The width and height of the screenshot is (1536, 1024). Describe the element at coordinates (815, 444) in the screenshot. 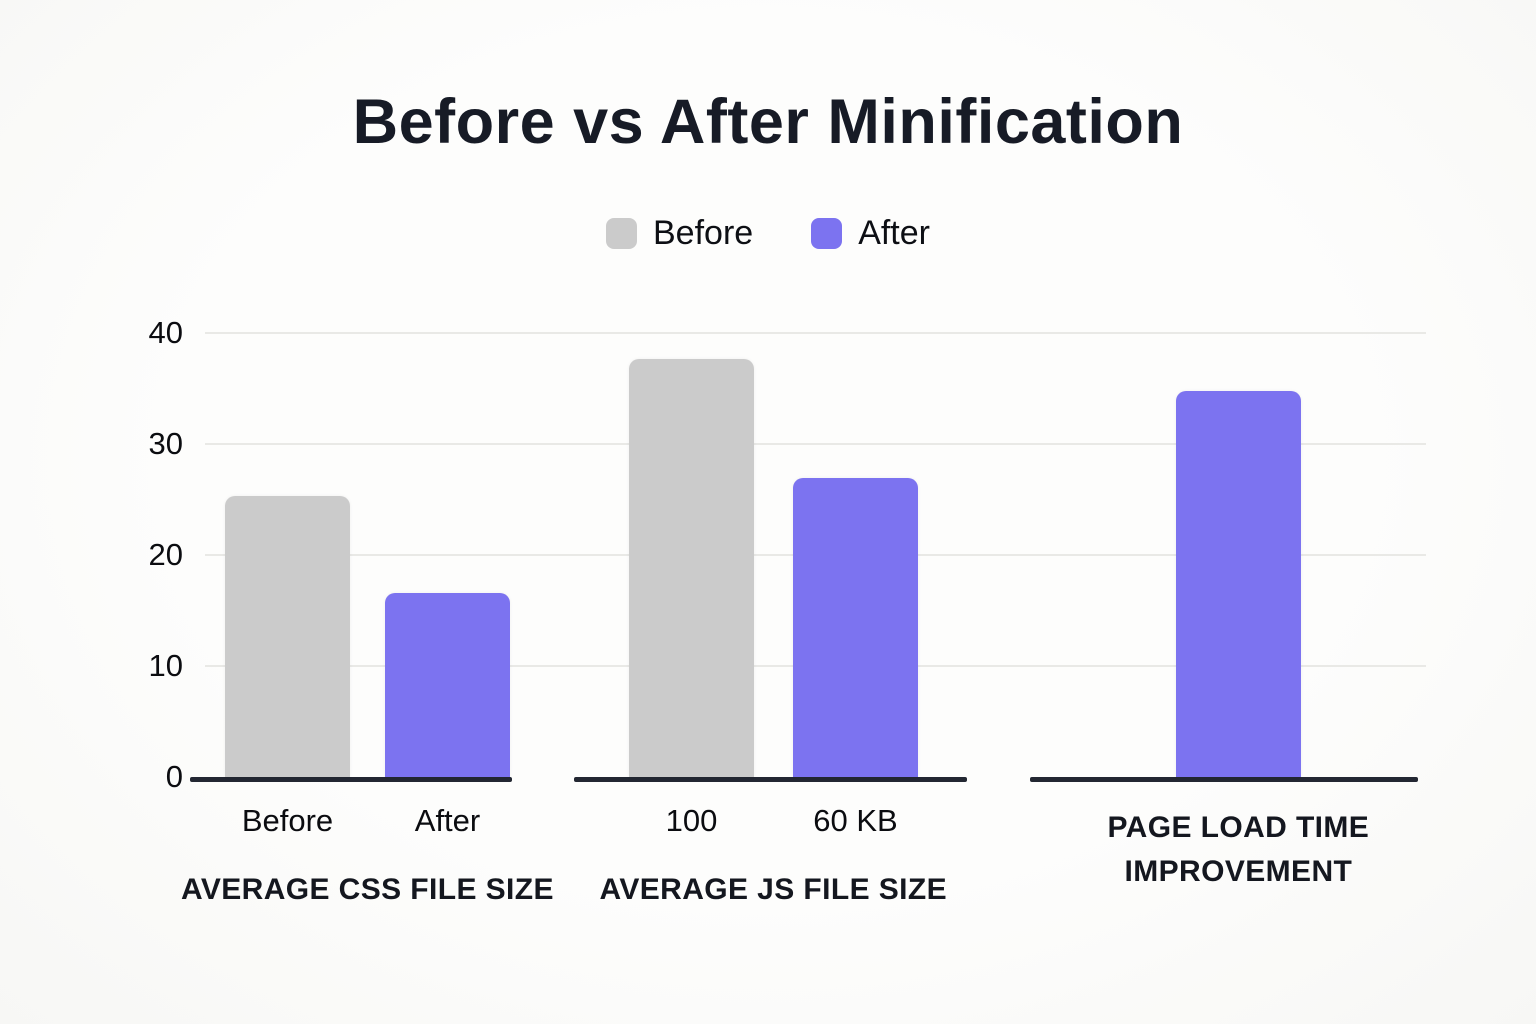

I see `gridline-y30` at that location.